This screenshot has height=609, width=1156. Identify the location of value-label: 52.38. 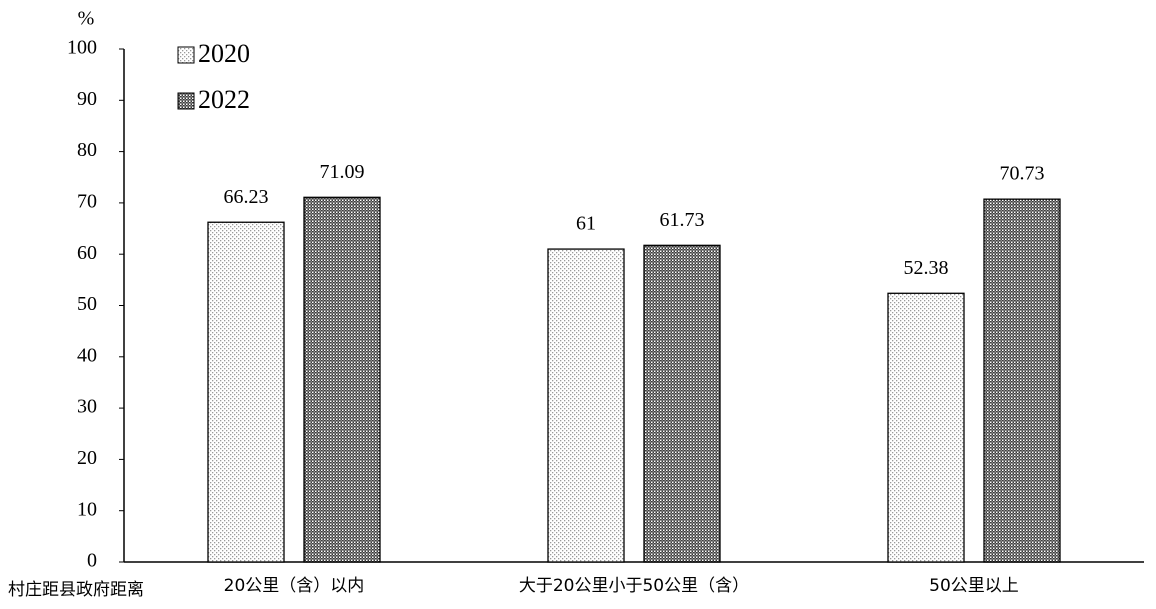
(926, 268).